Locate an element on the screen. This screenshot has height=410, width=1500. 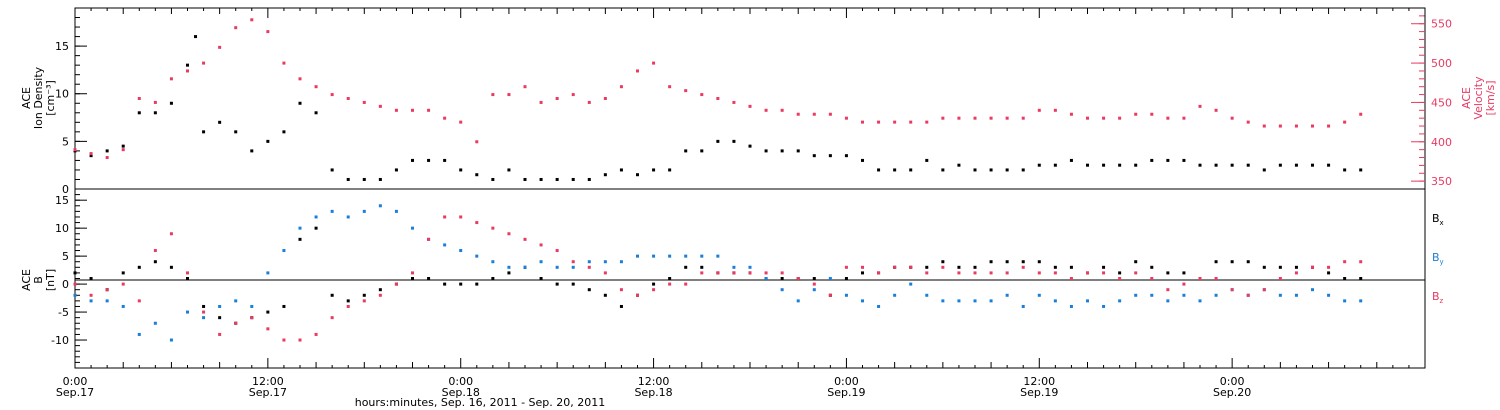
legend-by-main: B is located at coordinates (1436, 257).